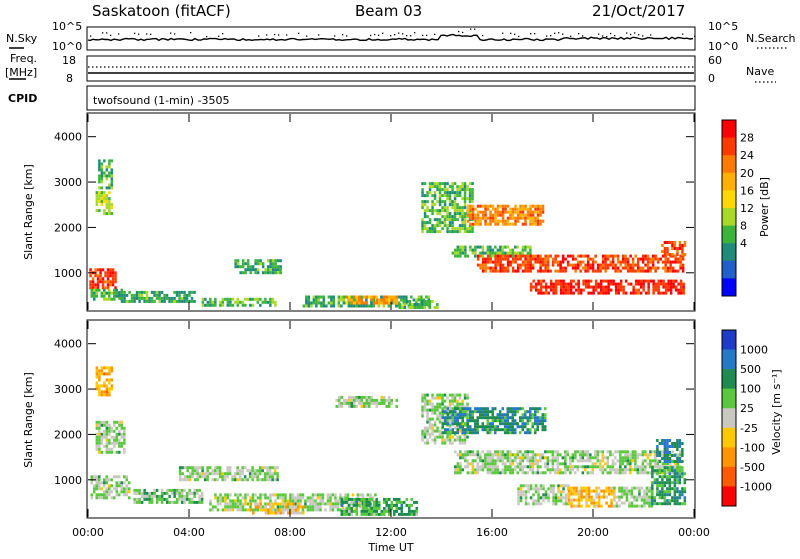  What do you see at coordinates (22, 38) in the screenshot?
I see `nsky-label: N.Sky` at bounding box center [22, 38].